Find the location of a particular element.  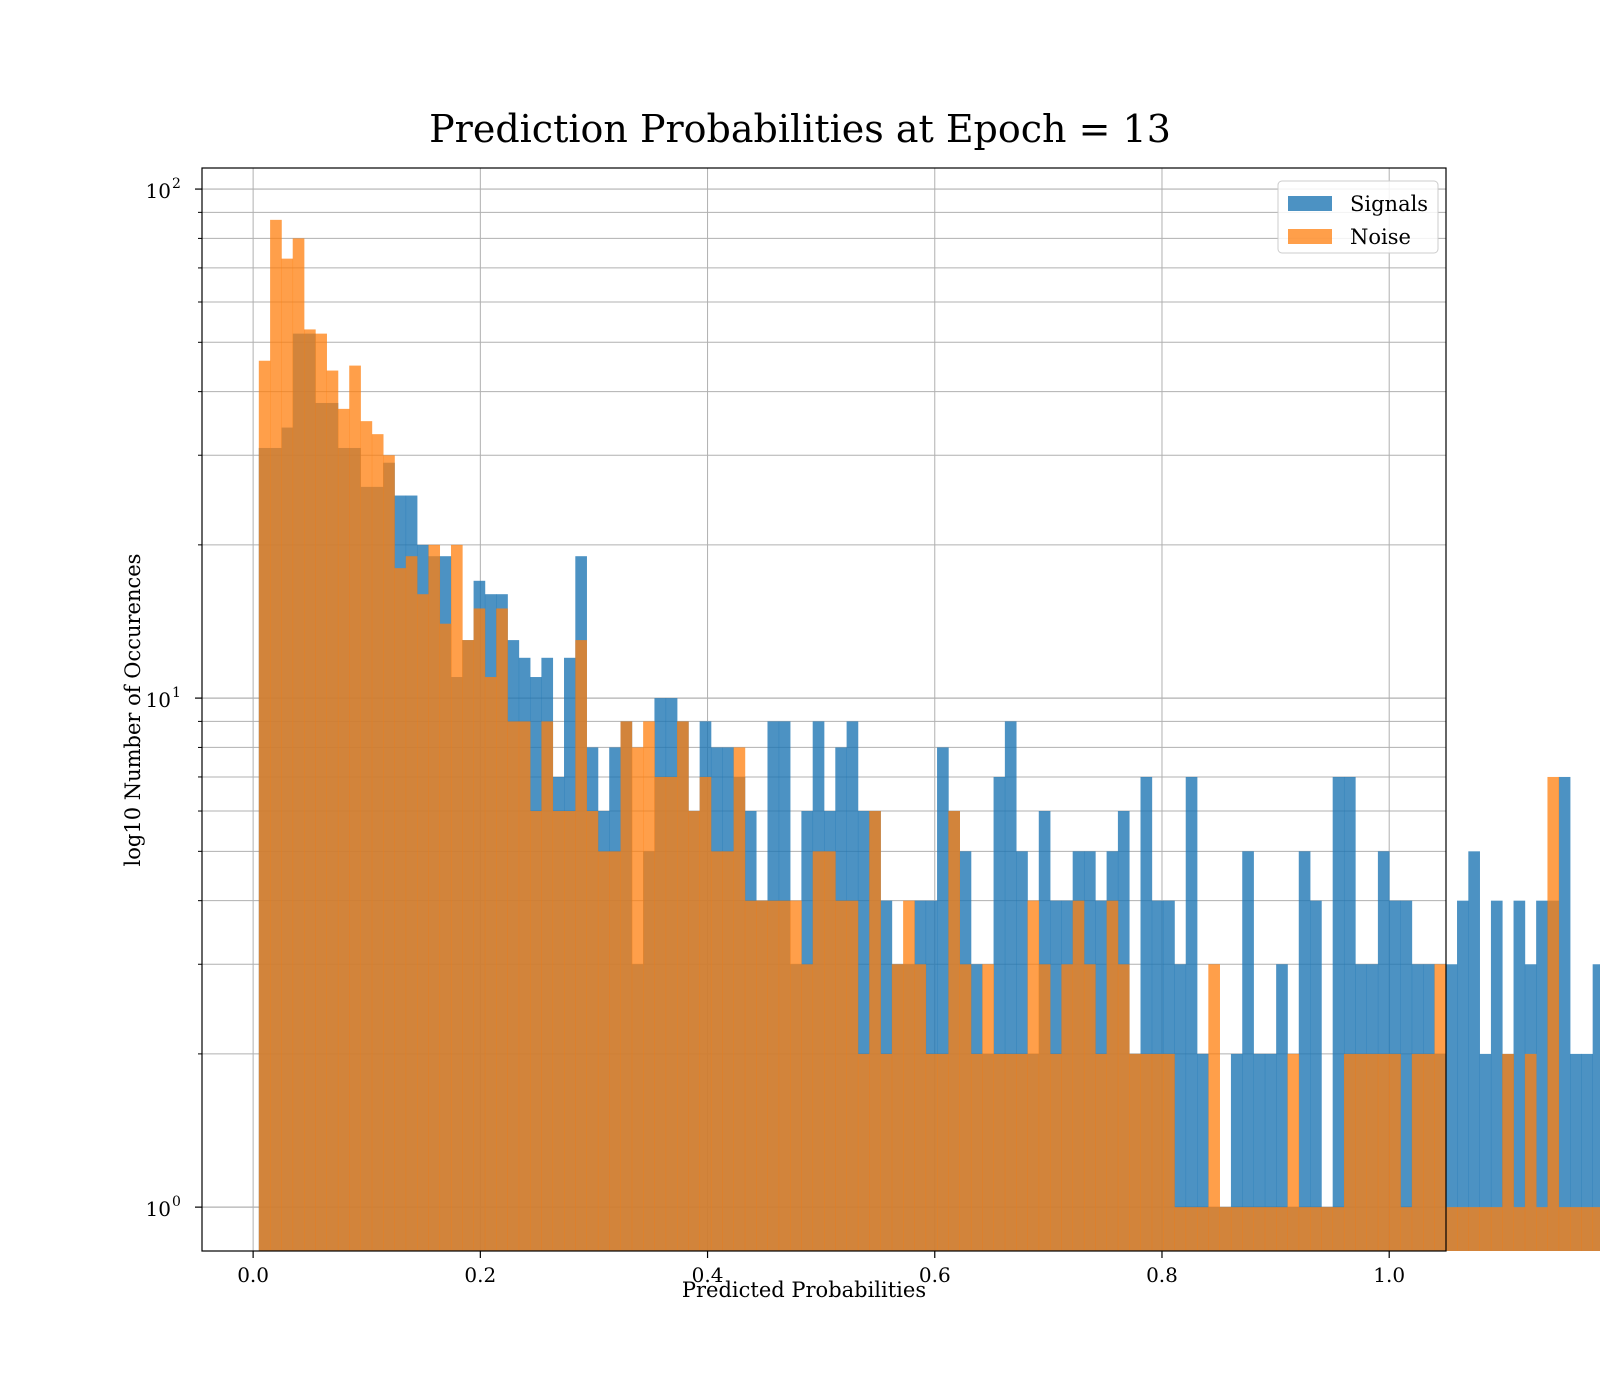

y-tick-label-1: 10 is located at coordinates (158, 700).